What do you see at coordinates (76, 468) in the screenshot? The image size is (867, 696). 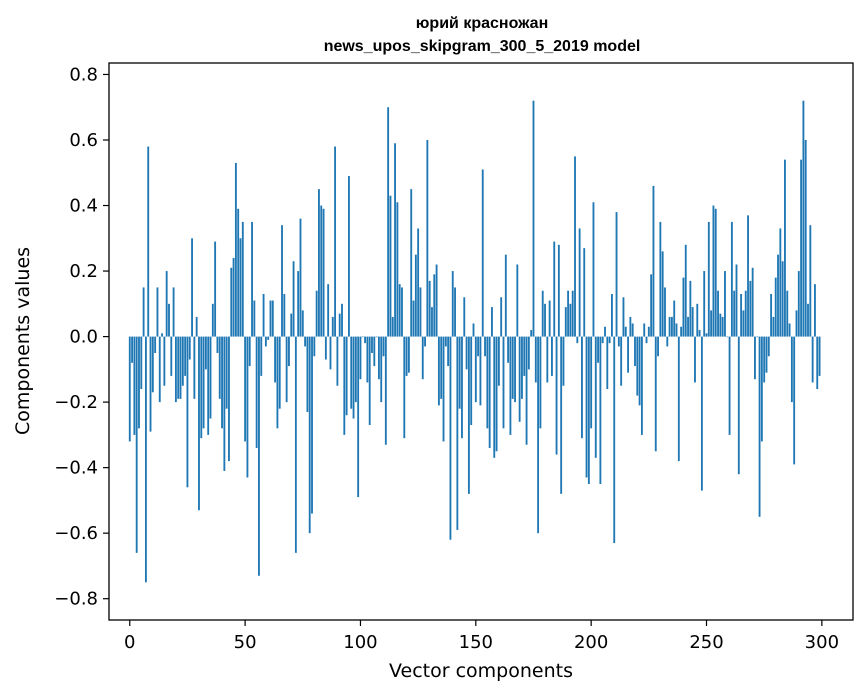 I see `y-tick-label: −0.4` at bounding box center [76, 468].